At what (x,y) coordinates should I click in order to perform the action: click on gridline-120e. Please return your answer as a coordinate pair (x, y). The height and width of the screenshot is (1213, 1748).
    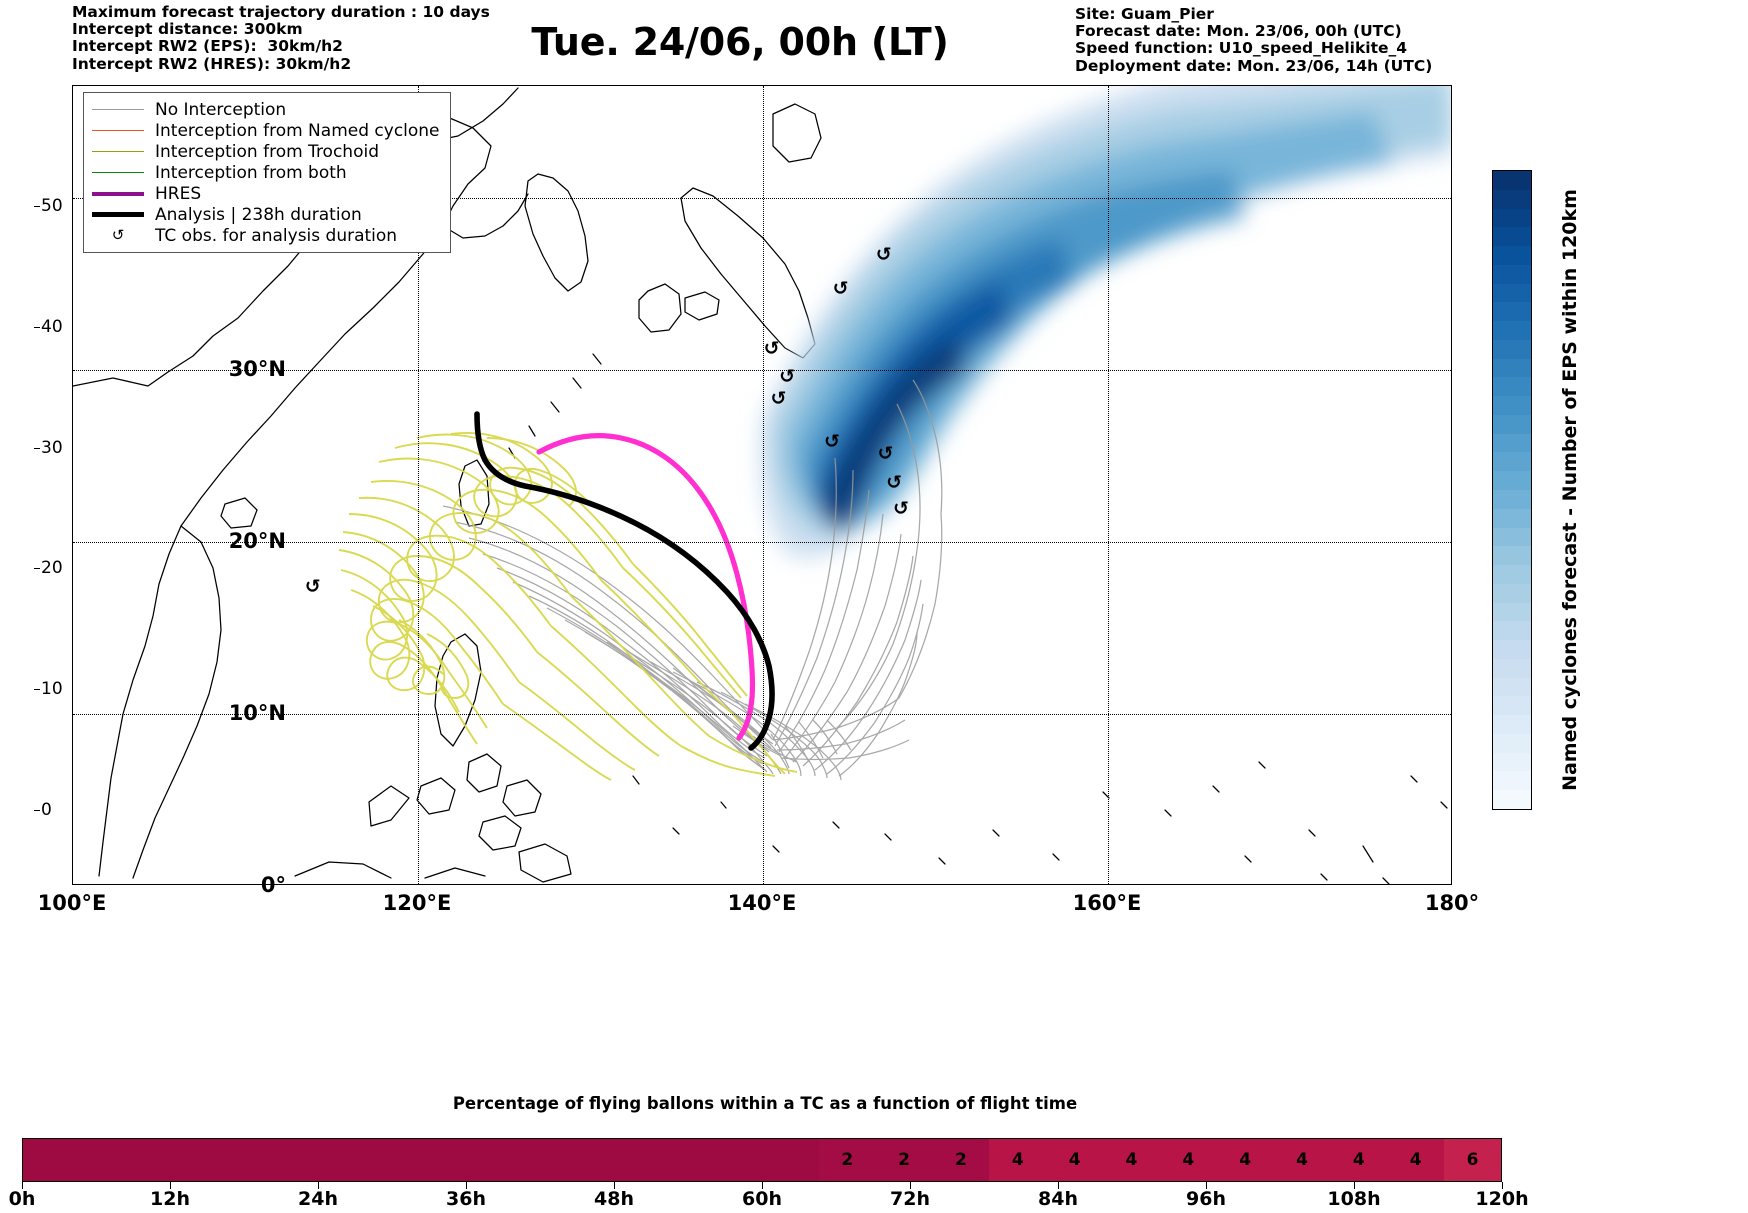
    Looking at the image, I should click on (418, 485).